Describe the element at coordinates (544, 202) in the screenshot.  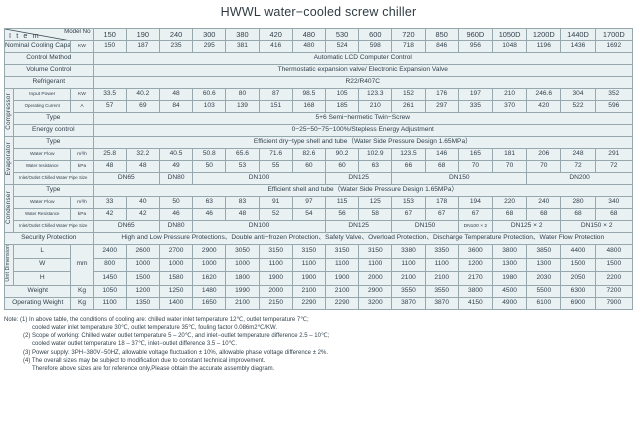
I see `cell: 240` at that location.